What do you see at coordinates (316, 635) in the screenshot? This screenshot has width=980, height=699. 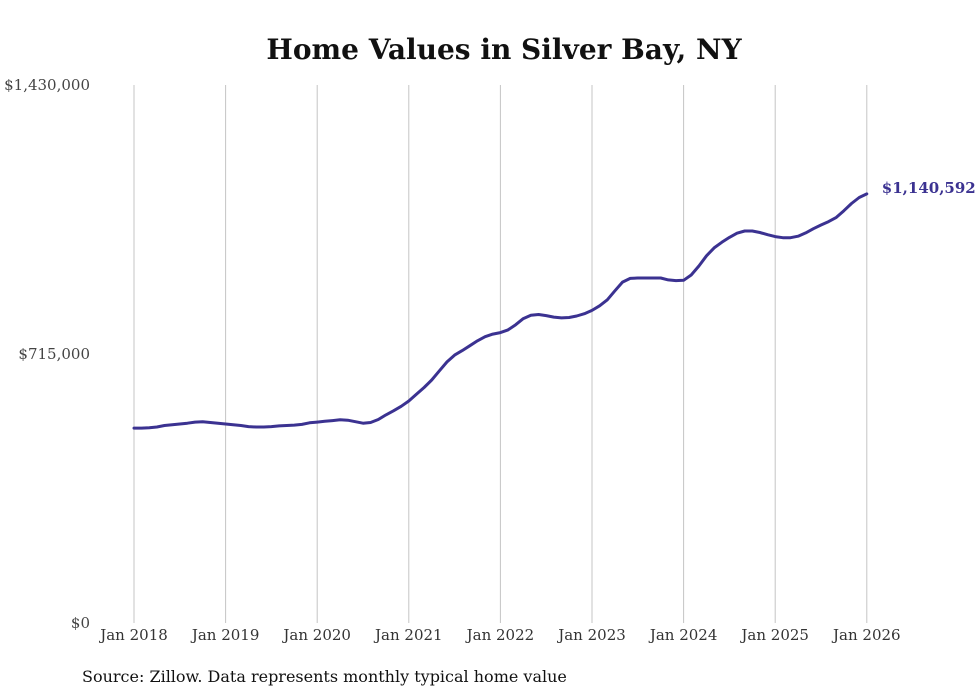 I see `x-tick-label: Jan 2020` at bounding box center [316, 635].